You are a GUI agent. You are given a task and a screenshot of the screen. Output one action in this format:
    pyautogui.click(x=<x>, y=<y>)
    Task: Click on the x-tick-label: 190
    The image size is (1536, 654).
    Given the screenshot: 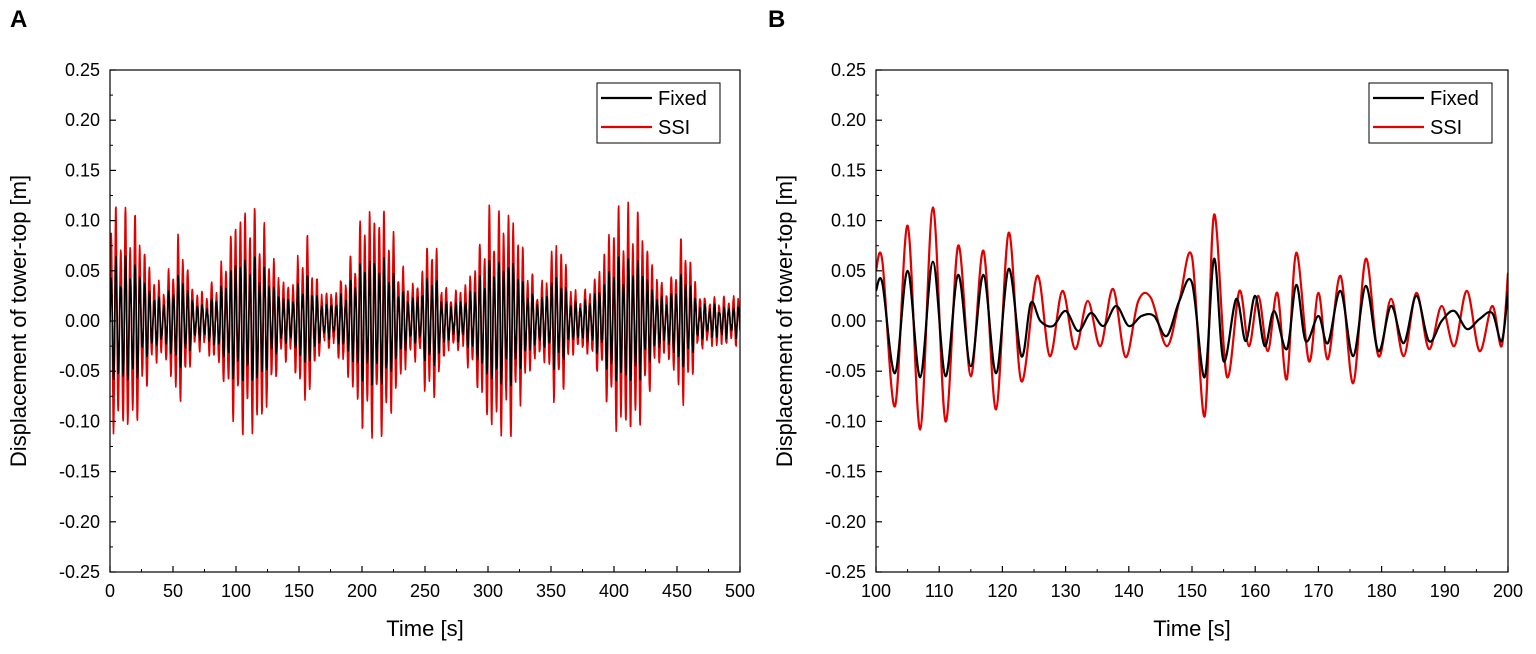 What is the action you would take?
    pyautogui.click(x=1445, y=591)
    